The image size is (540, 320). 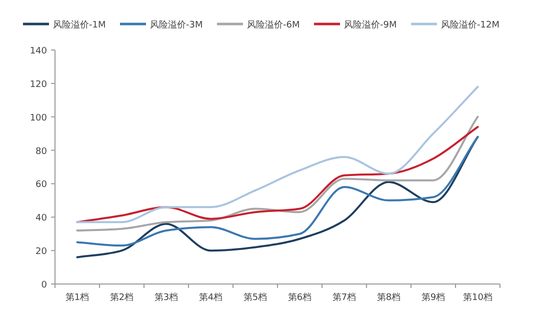 I want to click on legend-label: 风险溢价-12M, so click(x=470, y=25).